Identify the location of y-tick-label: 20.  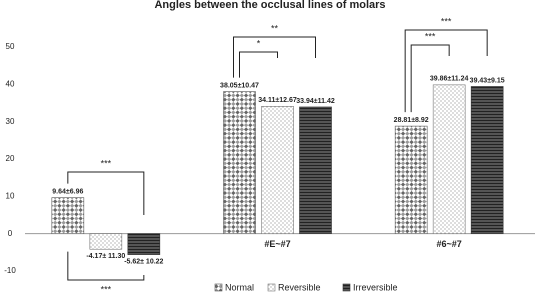
(10, 158).